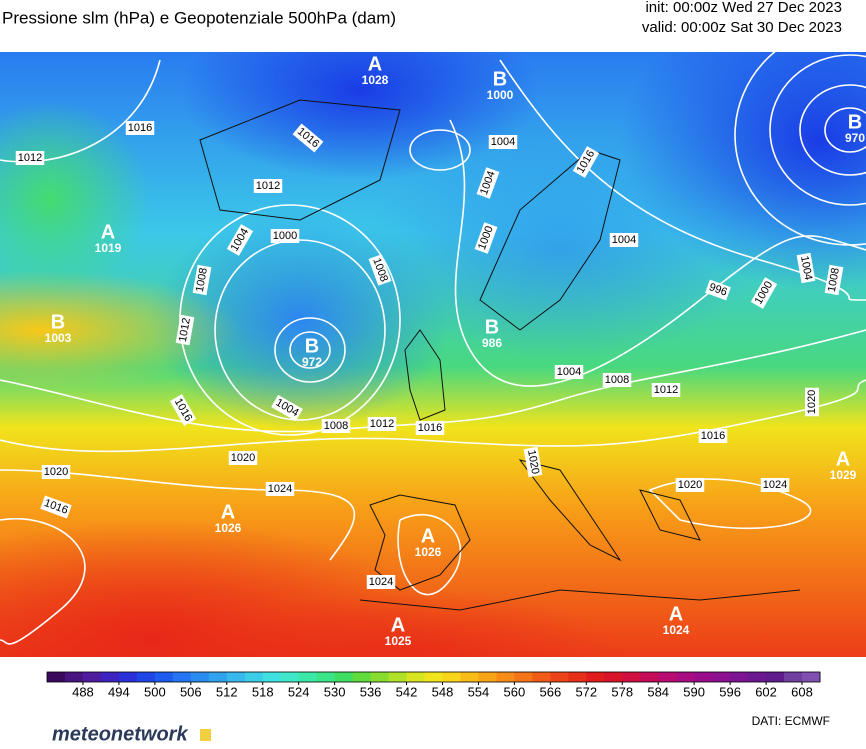  What do you see at coordinates (676, 630) in the screenshot?
I see `center-pressure: 1024` at bounding box center [676, 630].